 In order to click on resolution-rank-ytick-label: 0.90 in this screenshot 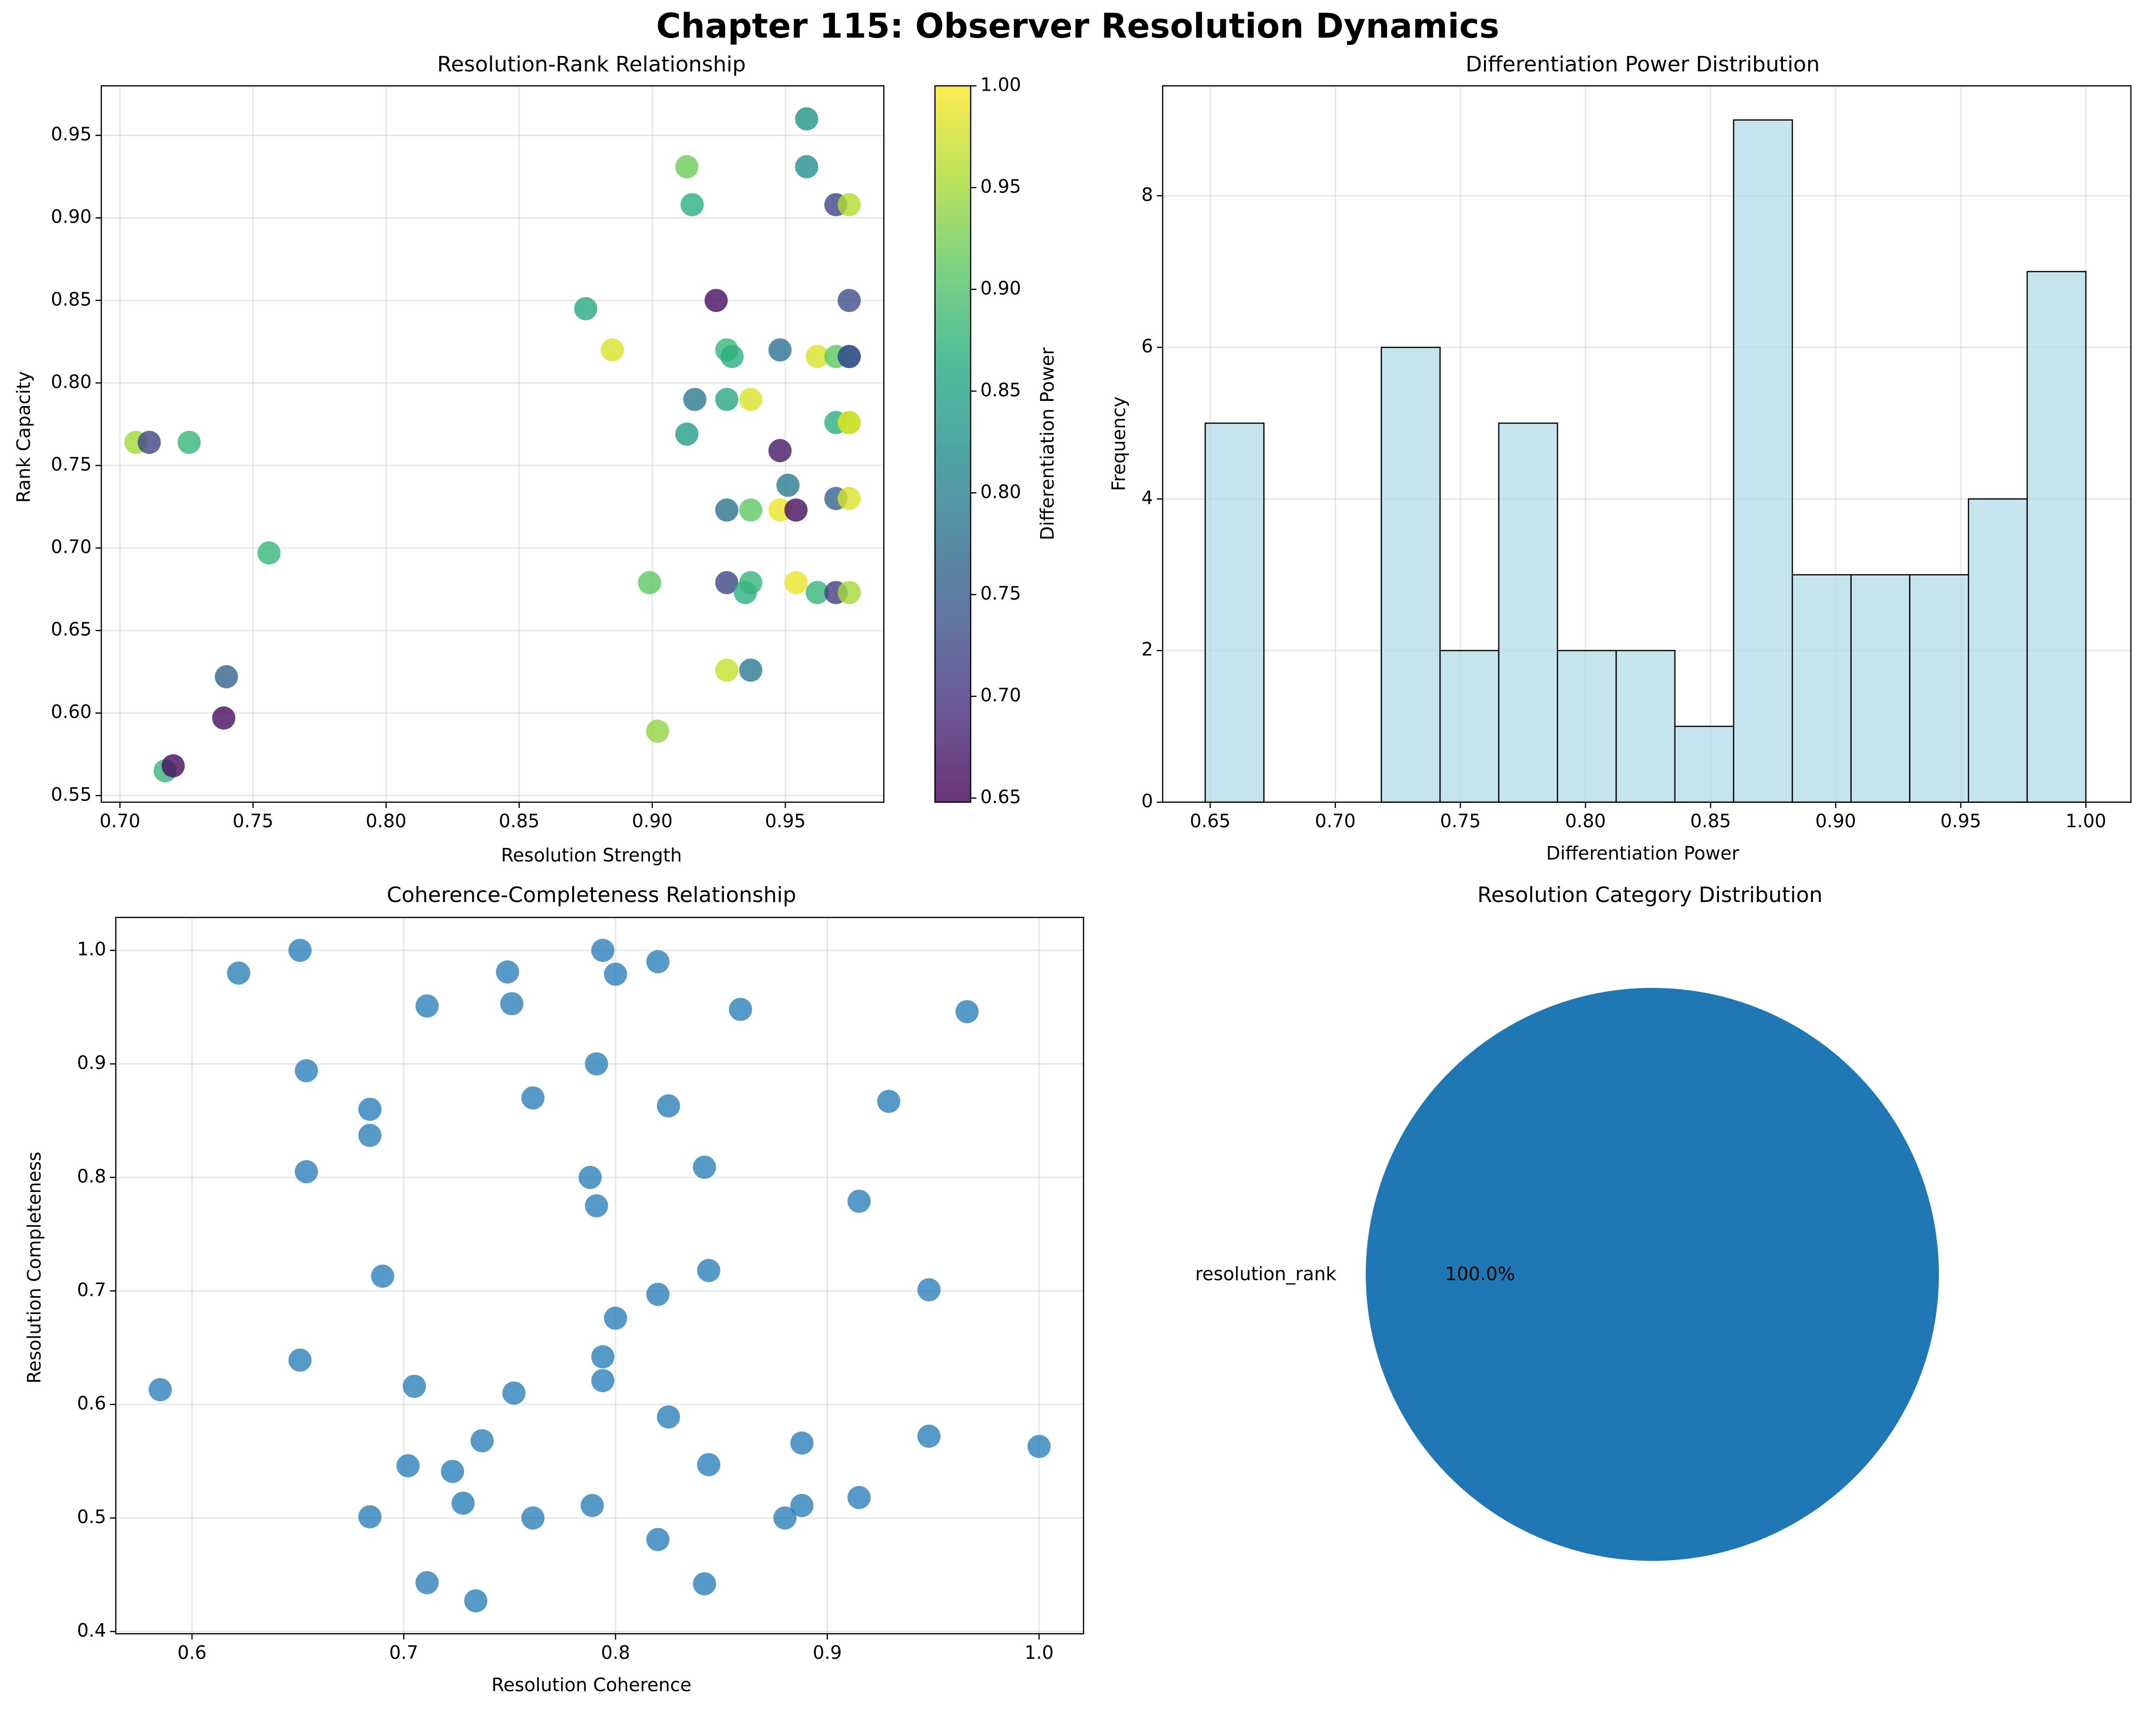, I will do `click(71, 216)`.